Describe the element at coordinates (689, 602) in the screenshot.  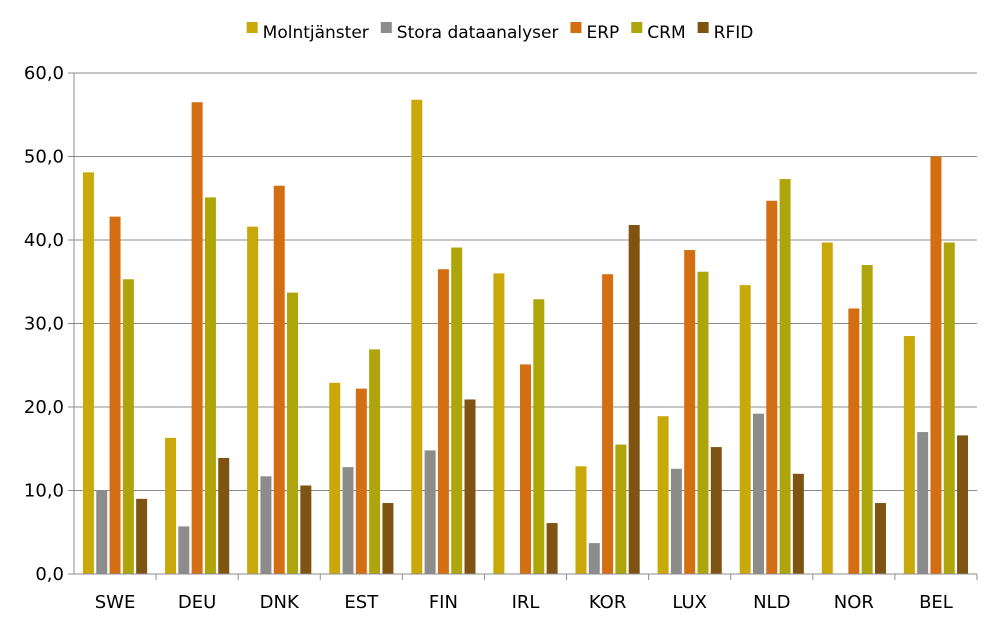
I see `x-category-label: LUX` at that location.